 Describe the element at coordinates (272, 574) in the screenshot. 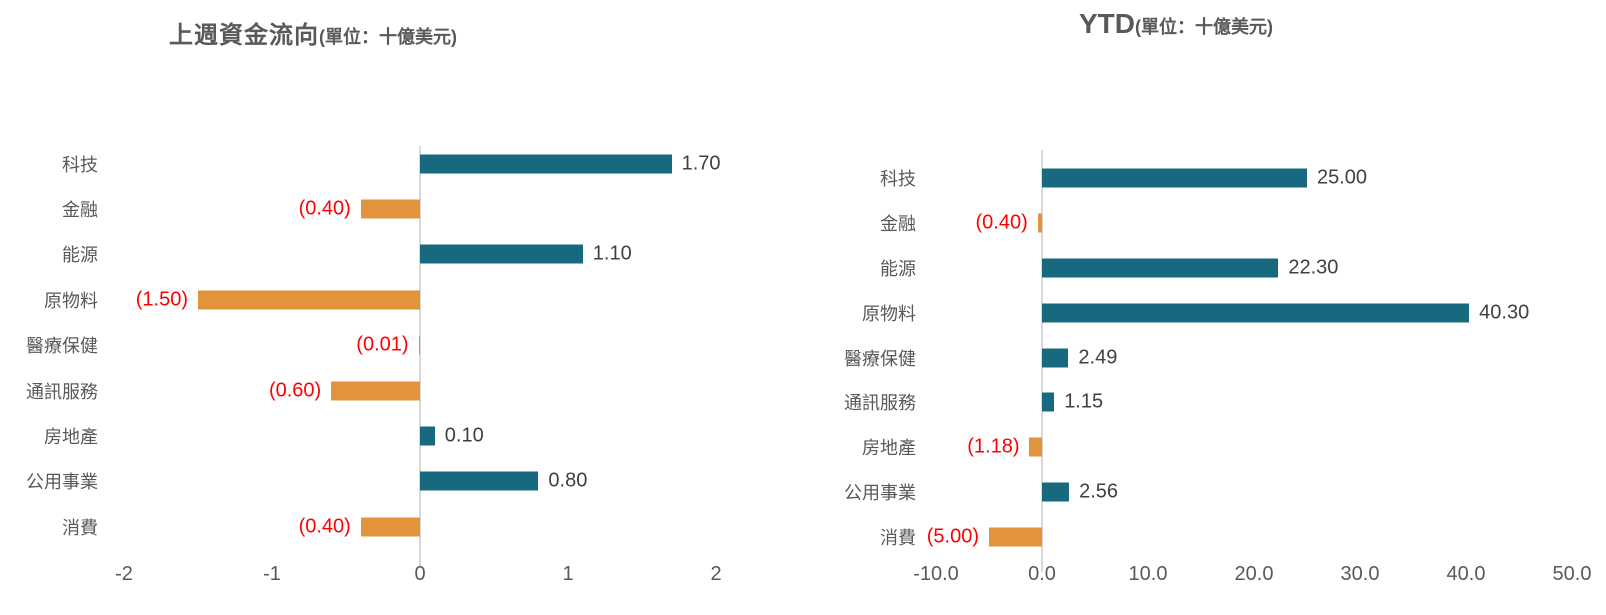

I see `x-tick-label: -1` at that location.